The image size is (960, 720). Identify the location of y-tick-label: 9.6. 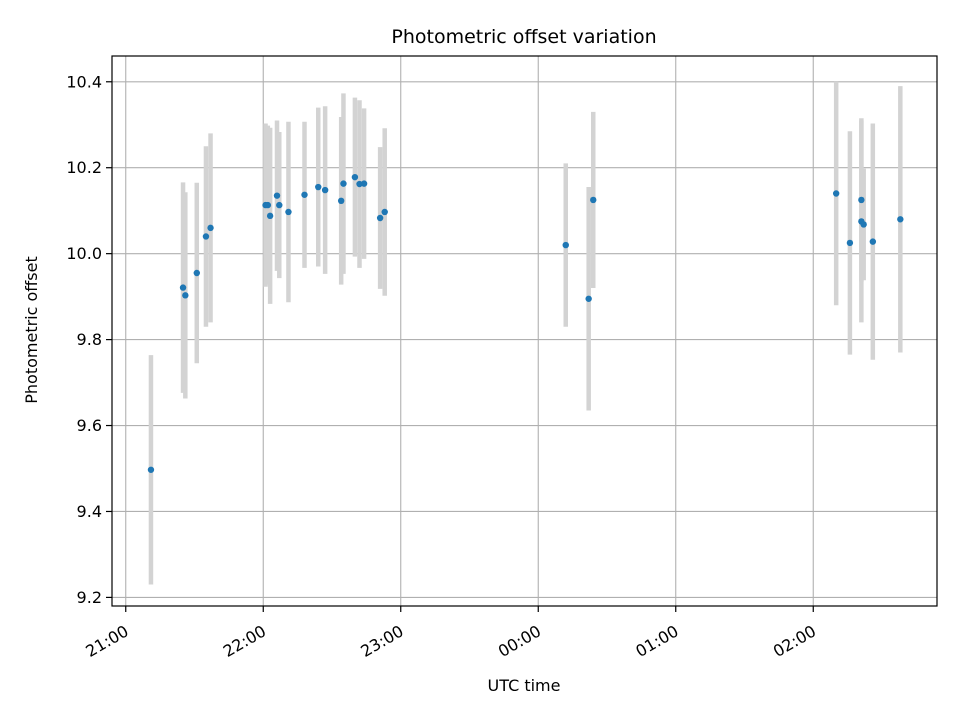
(89, 425).